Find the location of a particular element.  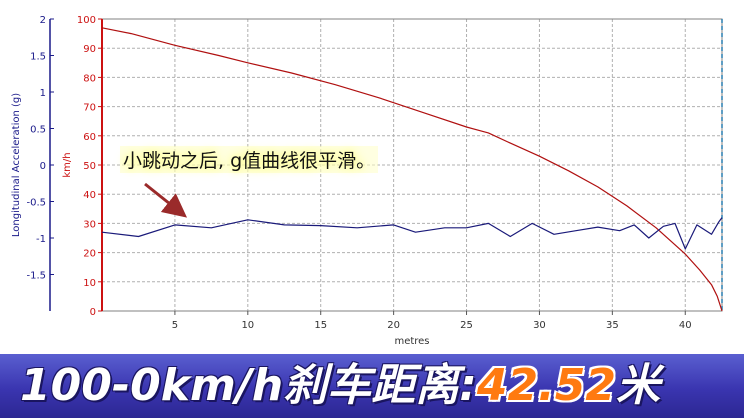

x-axis-tick-label: 40 is located at coordinates (685, 325).